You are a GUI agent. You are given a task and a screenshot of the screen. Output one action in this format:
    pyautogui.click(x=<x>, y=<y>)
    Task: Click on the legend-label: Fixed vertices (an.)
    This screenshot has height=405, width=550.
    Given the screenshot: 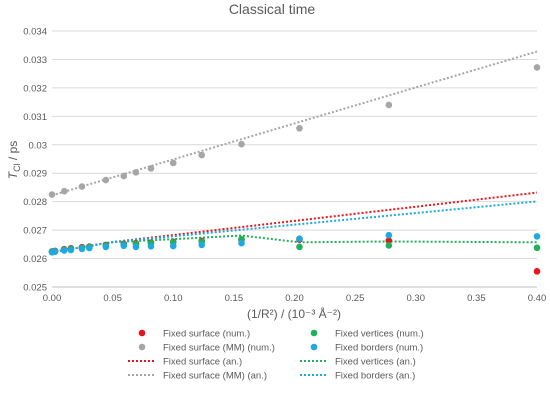 What is the action you would take?
    pyautogui.click(x=375, y=362)
    